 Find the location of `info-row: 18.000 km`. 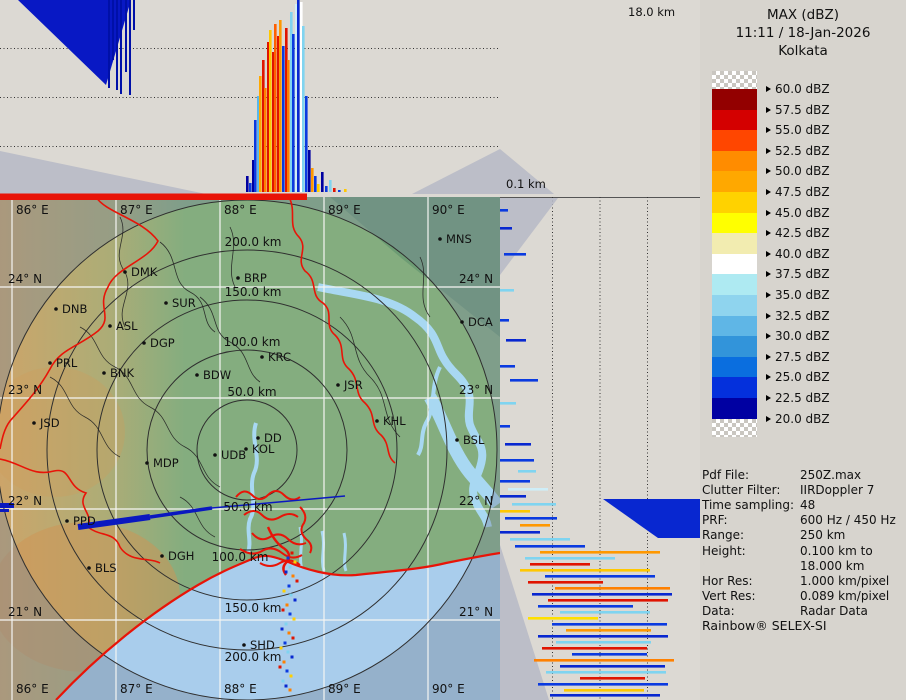

info-row: 18.000 km is located at coordinates (783, 566).